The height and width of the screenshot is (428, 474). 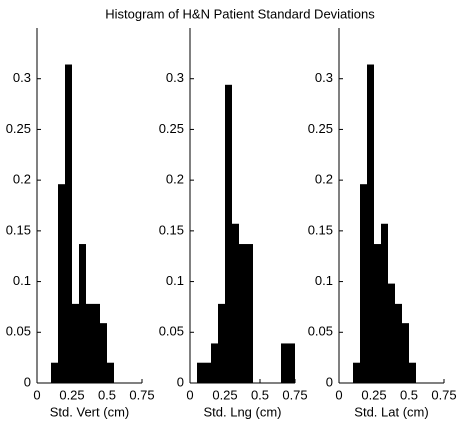 What do you see at coordinates (242, 411) in the screenshot?
I see `x-axis-label: Std. Lng (cm)` at bounding box center [242, 411].